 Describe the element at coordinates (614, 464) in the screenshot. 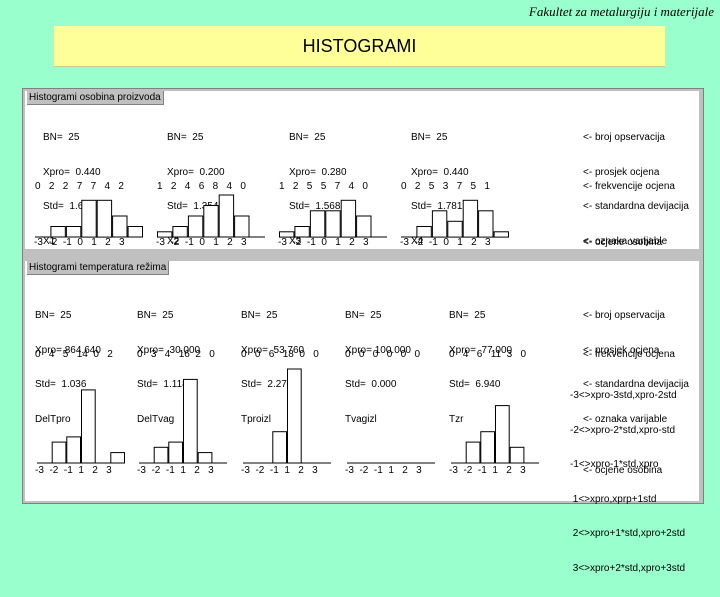

I see `range-item: -1<>xpro-1*std,xpro` at that location.